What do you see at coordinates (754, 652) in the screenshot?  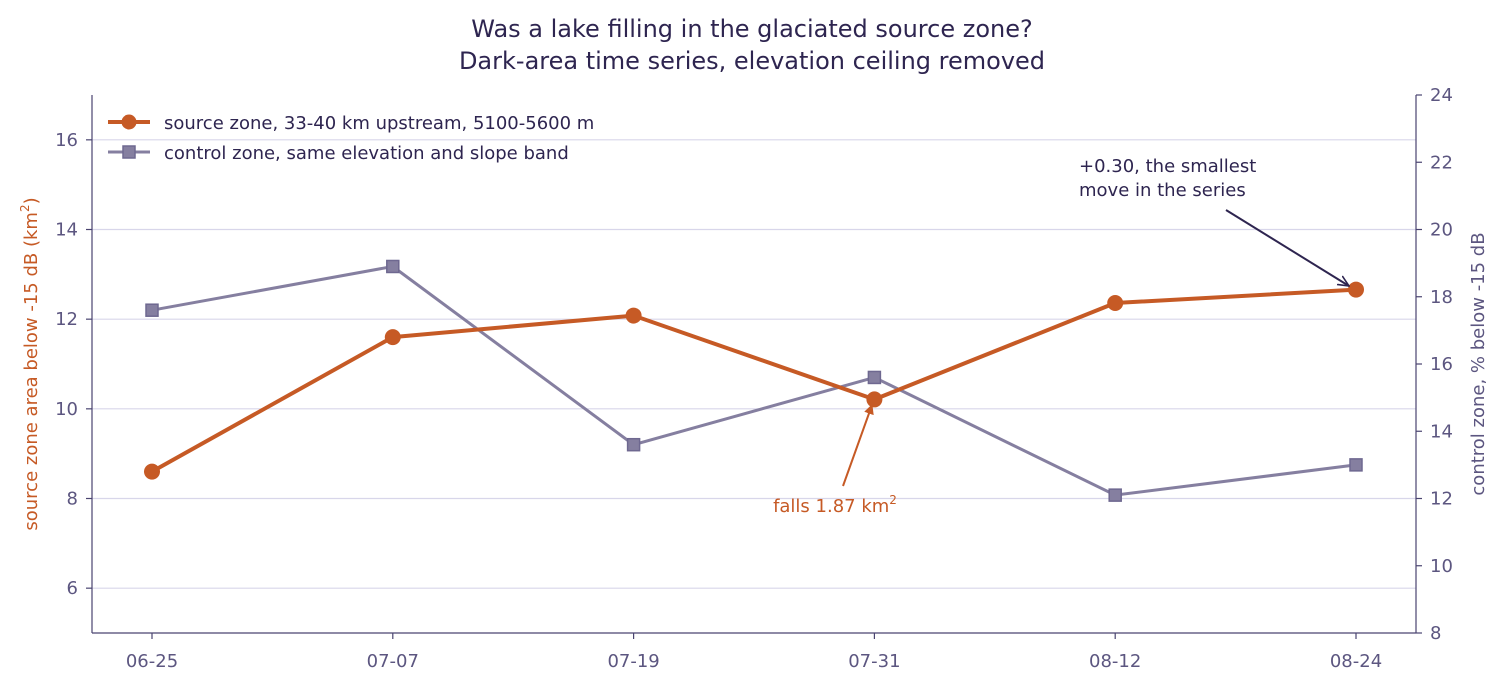 I see `x-ticks: 06-25 07-07 07-19 07-31 08-12 08-24` at bounding box center [754, 652].